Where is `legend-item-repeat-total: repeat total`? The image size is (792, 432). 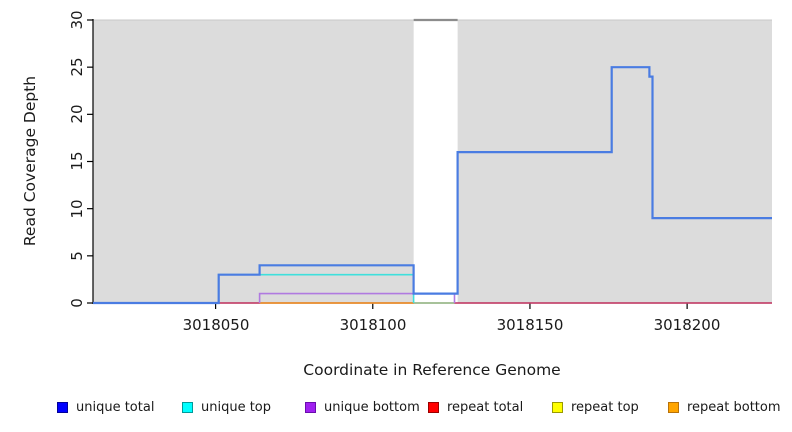 legend-item-repeat-total: repeat total is located at coordinates (475, 407).